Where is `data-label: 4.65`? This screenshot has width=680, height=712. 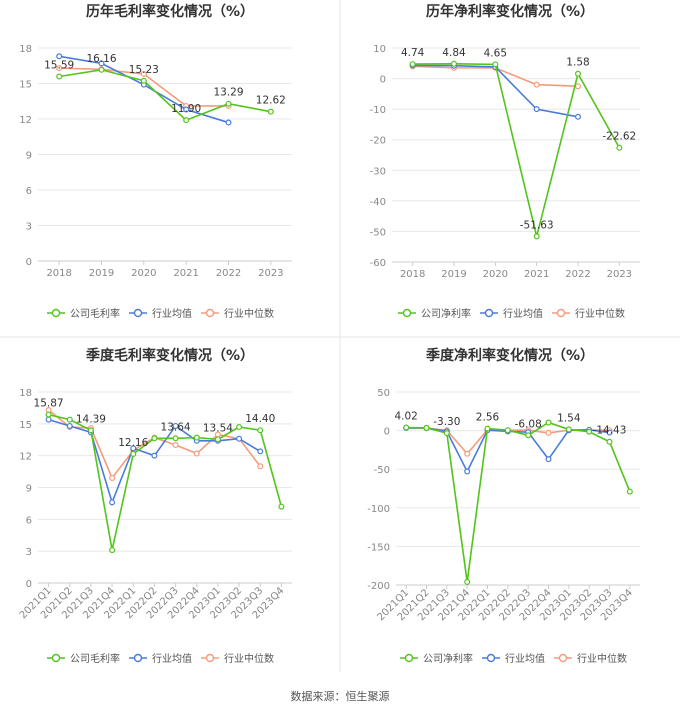 data-label: 4.65 is located at coordinates (495, 53).